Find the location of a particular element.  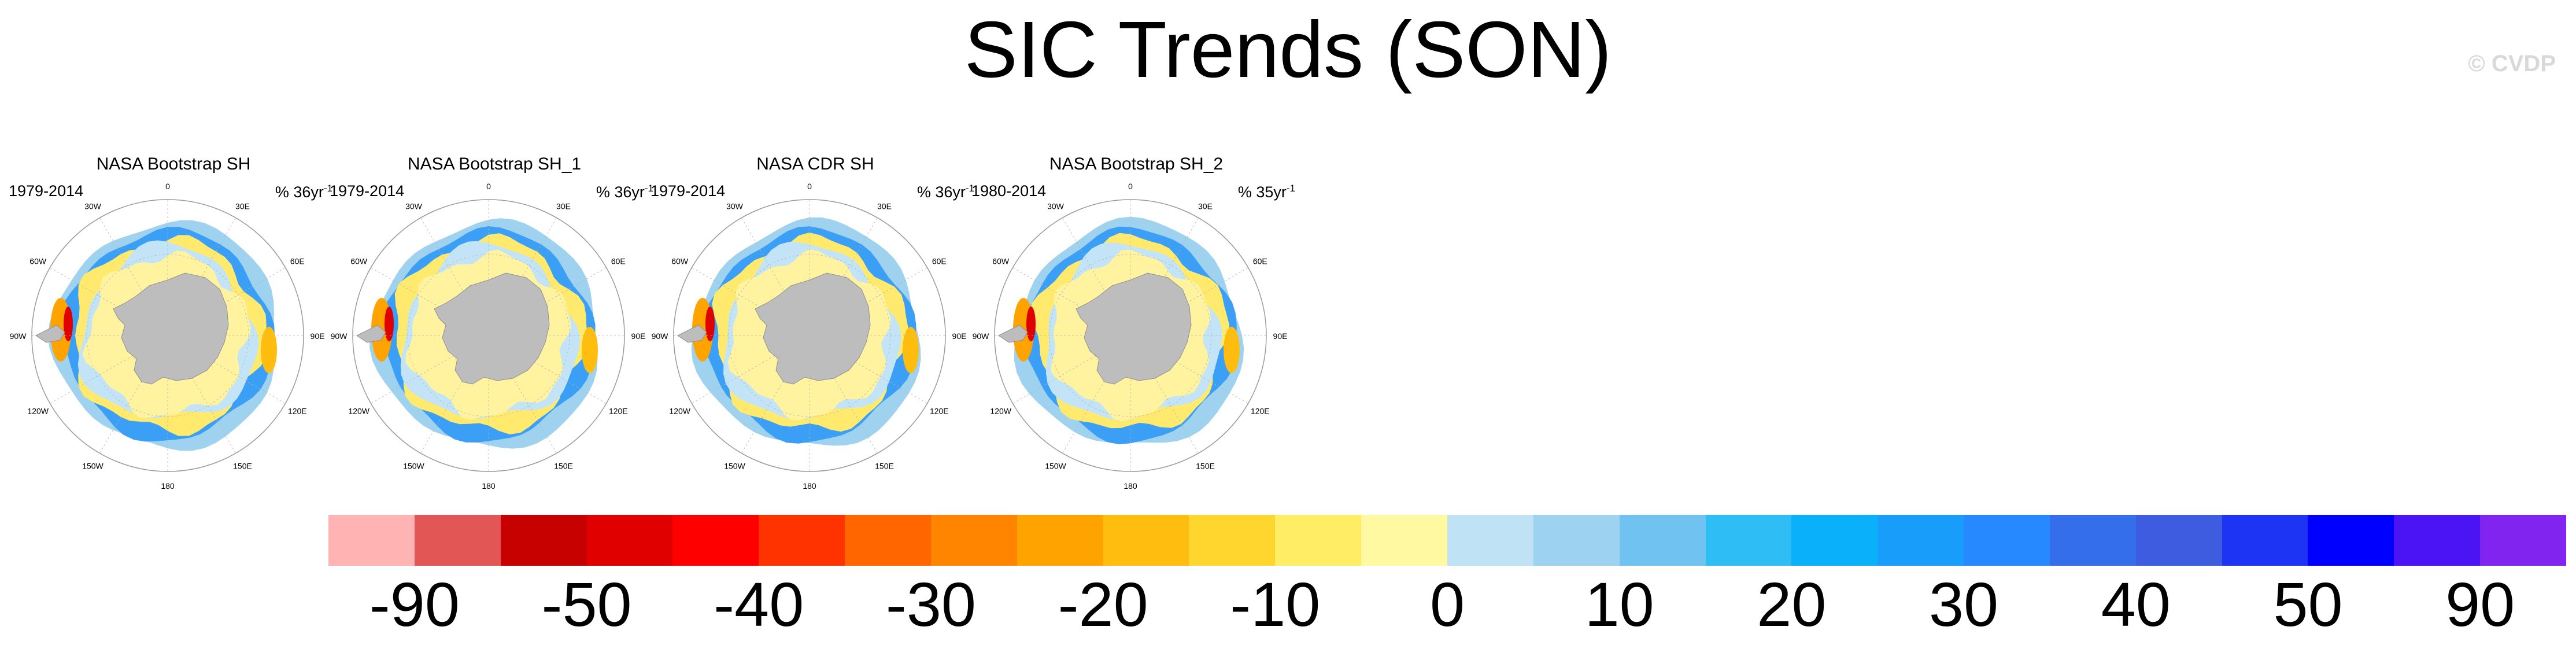

panel-units: % 35yr-1 is located at coordinates (1266, 190).